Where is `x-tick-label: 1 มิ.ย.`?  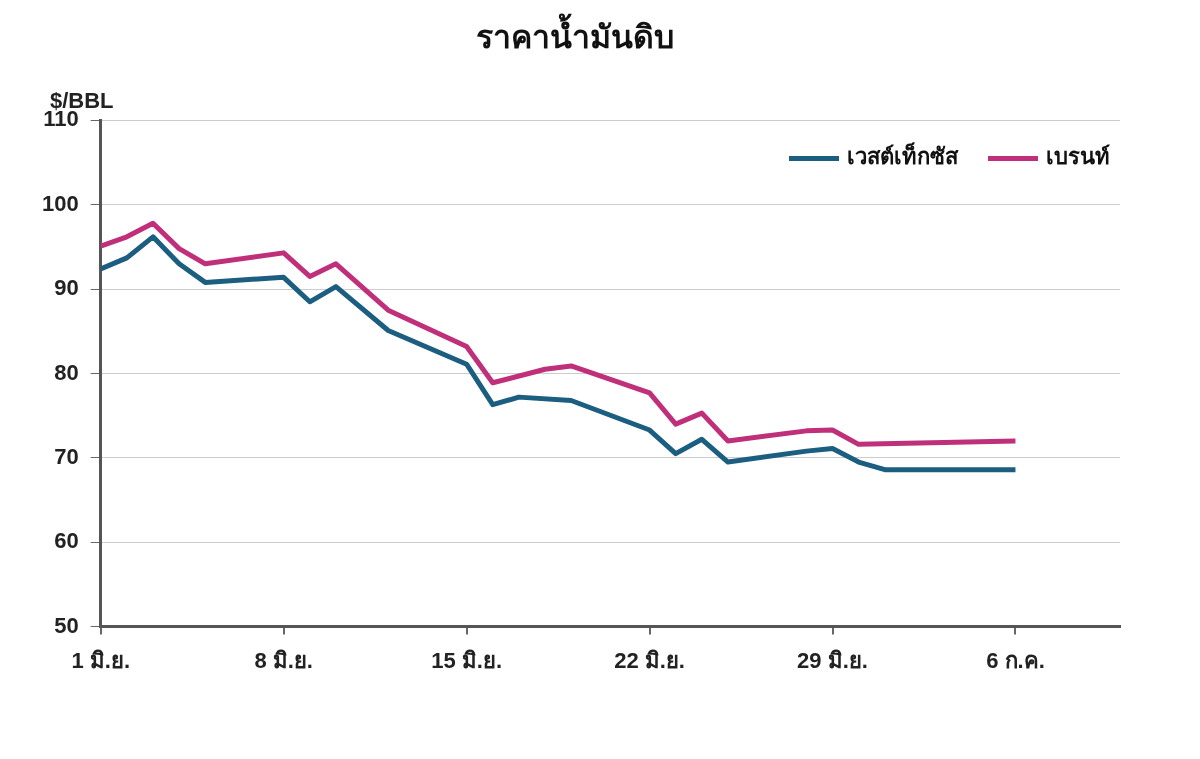 x-tick-label: 1 มิ.ย. is located at coordinates (100, 660).